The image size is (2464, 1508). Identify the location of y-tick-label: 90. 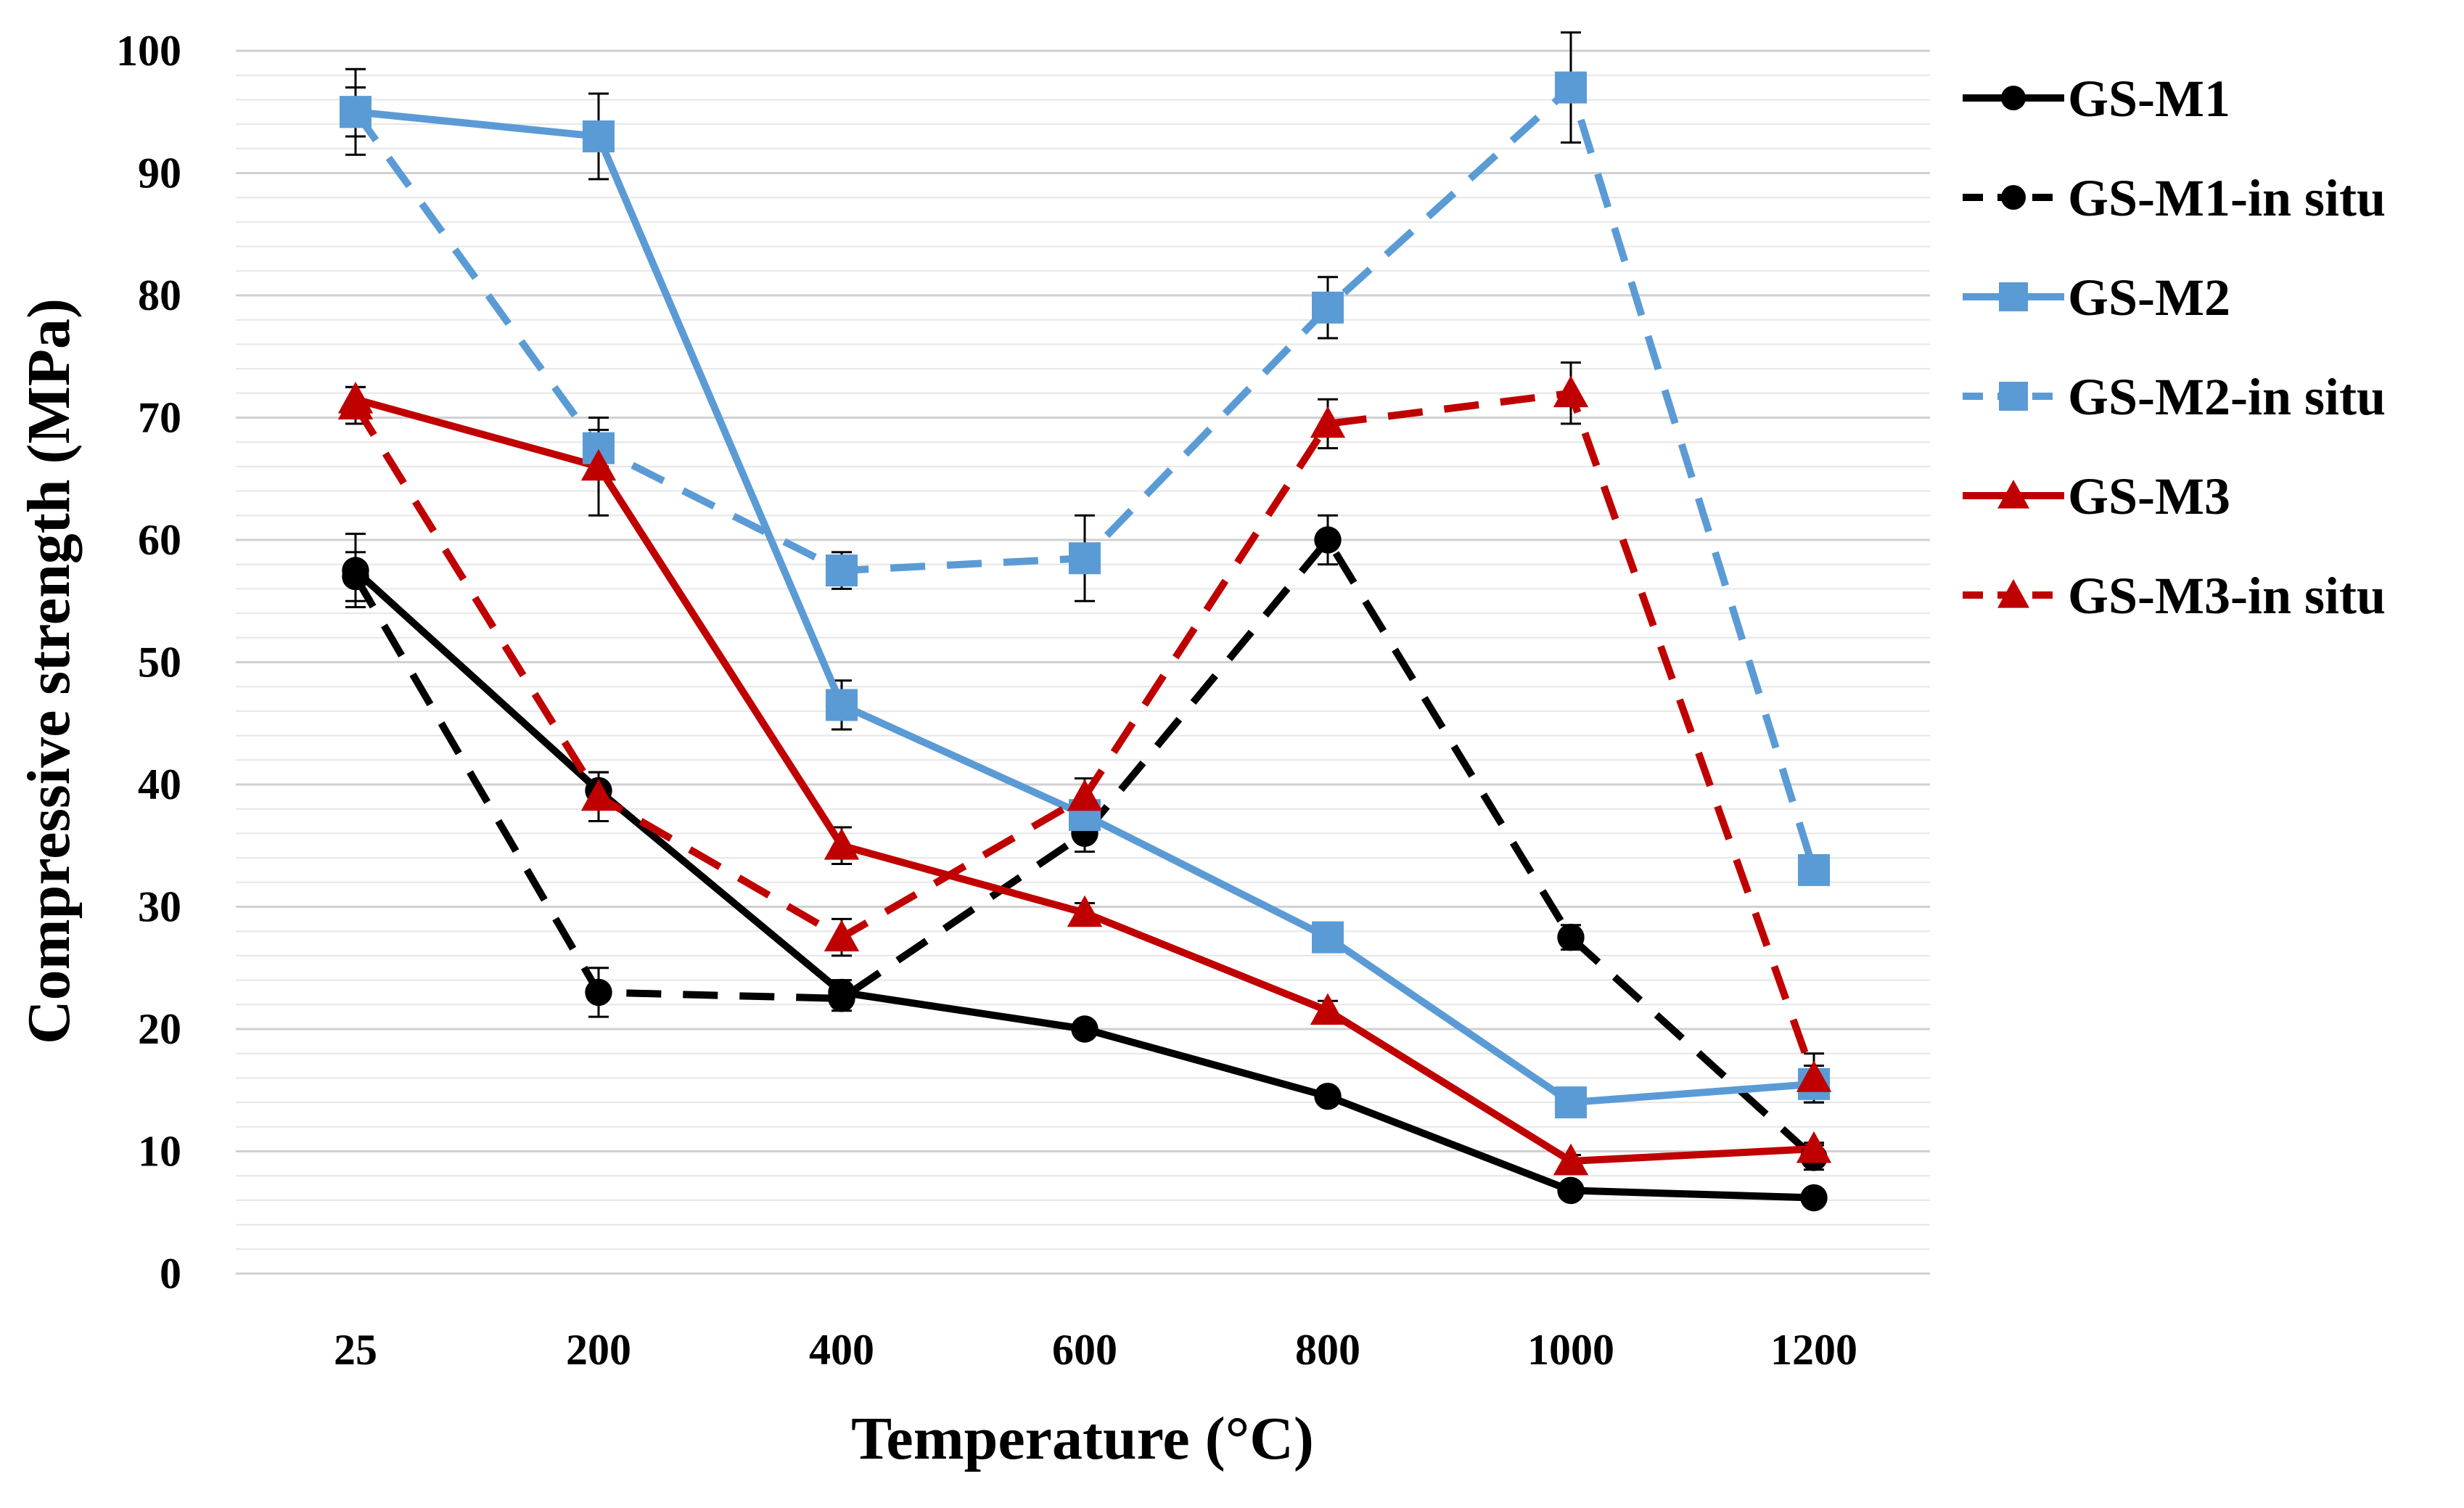
(159, 173).